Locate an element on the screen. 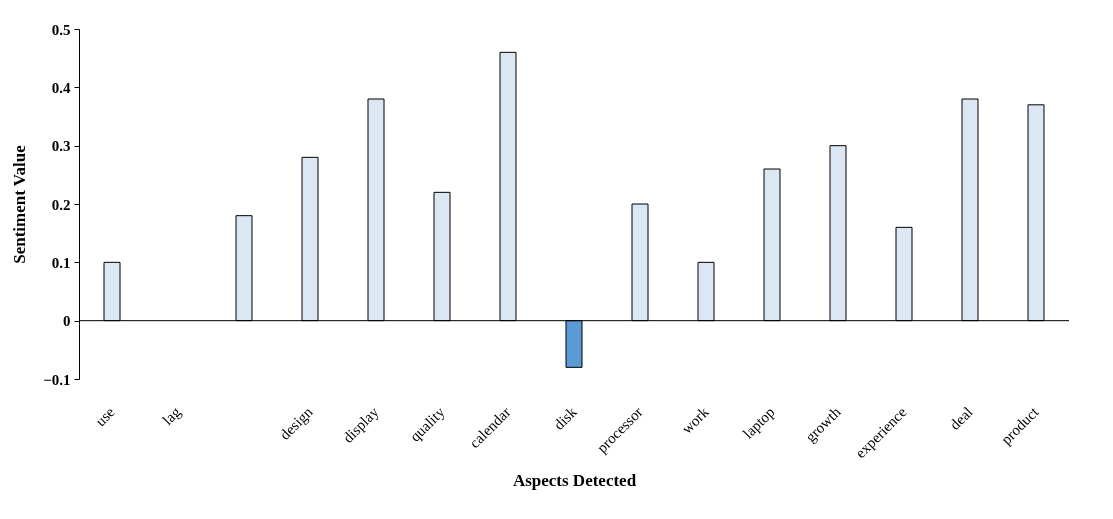 This screenshot has width=1113, height=519. y-tick-label: 0.4 is located at coordinates (61, 87).